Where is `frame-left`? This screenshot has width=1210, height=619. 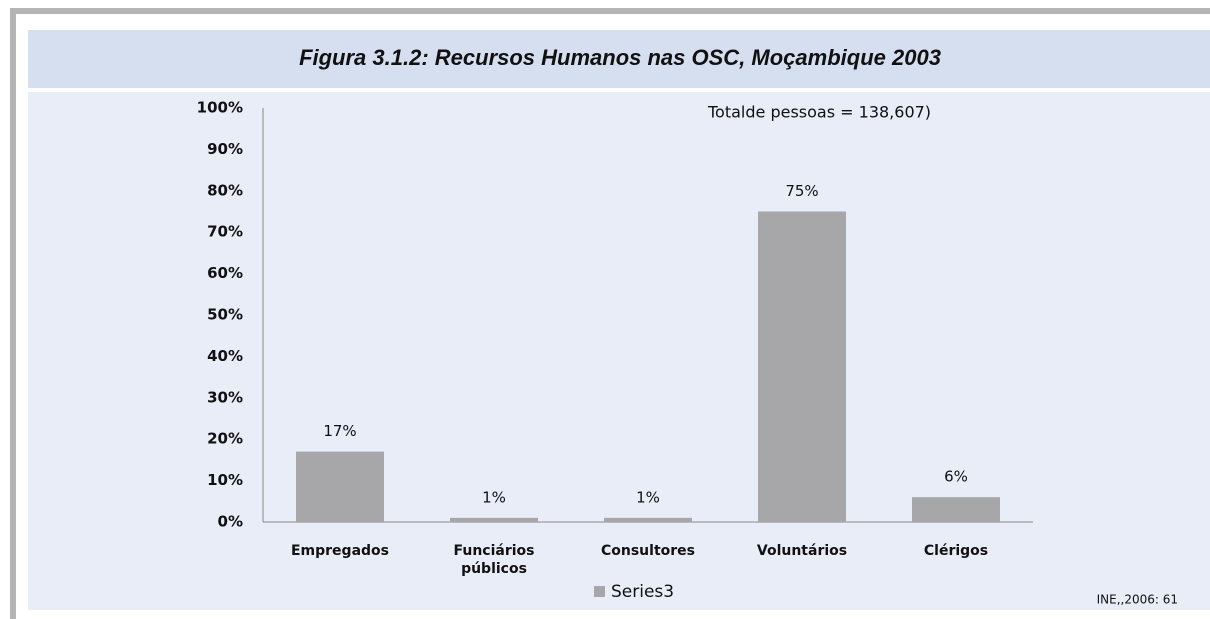
frame-left is located at coordinates (13, 313).